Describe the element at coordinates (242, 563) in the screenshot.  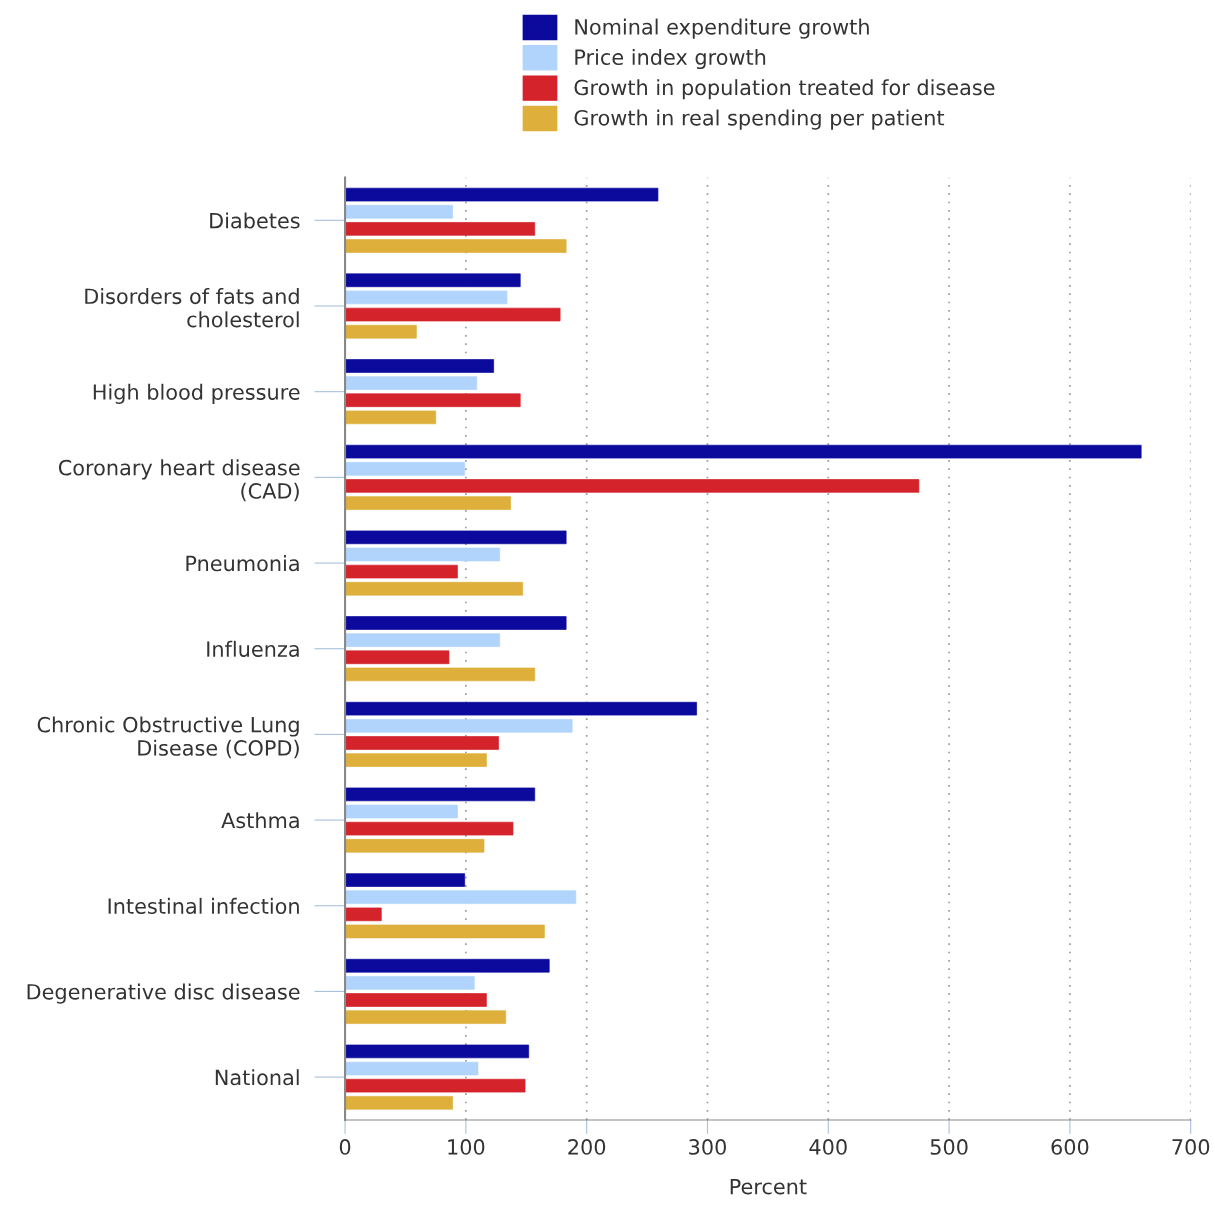
I see `y-tick-label: Pneumonia` at that location.